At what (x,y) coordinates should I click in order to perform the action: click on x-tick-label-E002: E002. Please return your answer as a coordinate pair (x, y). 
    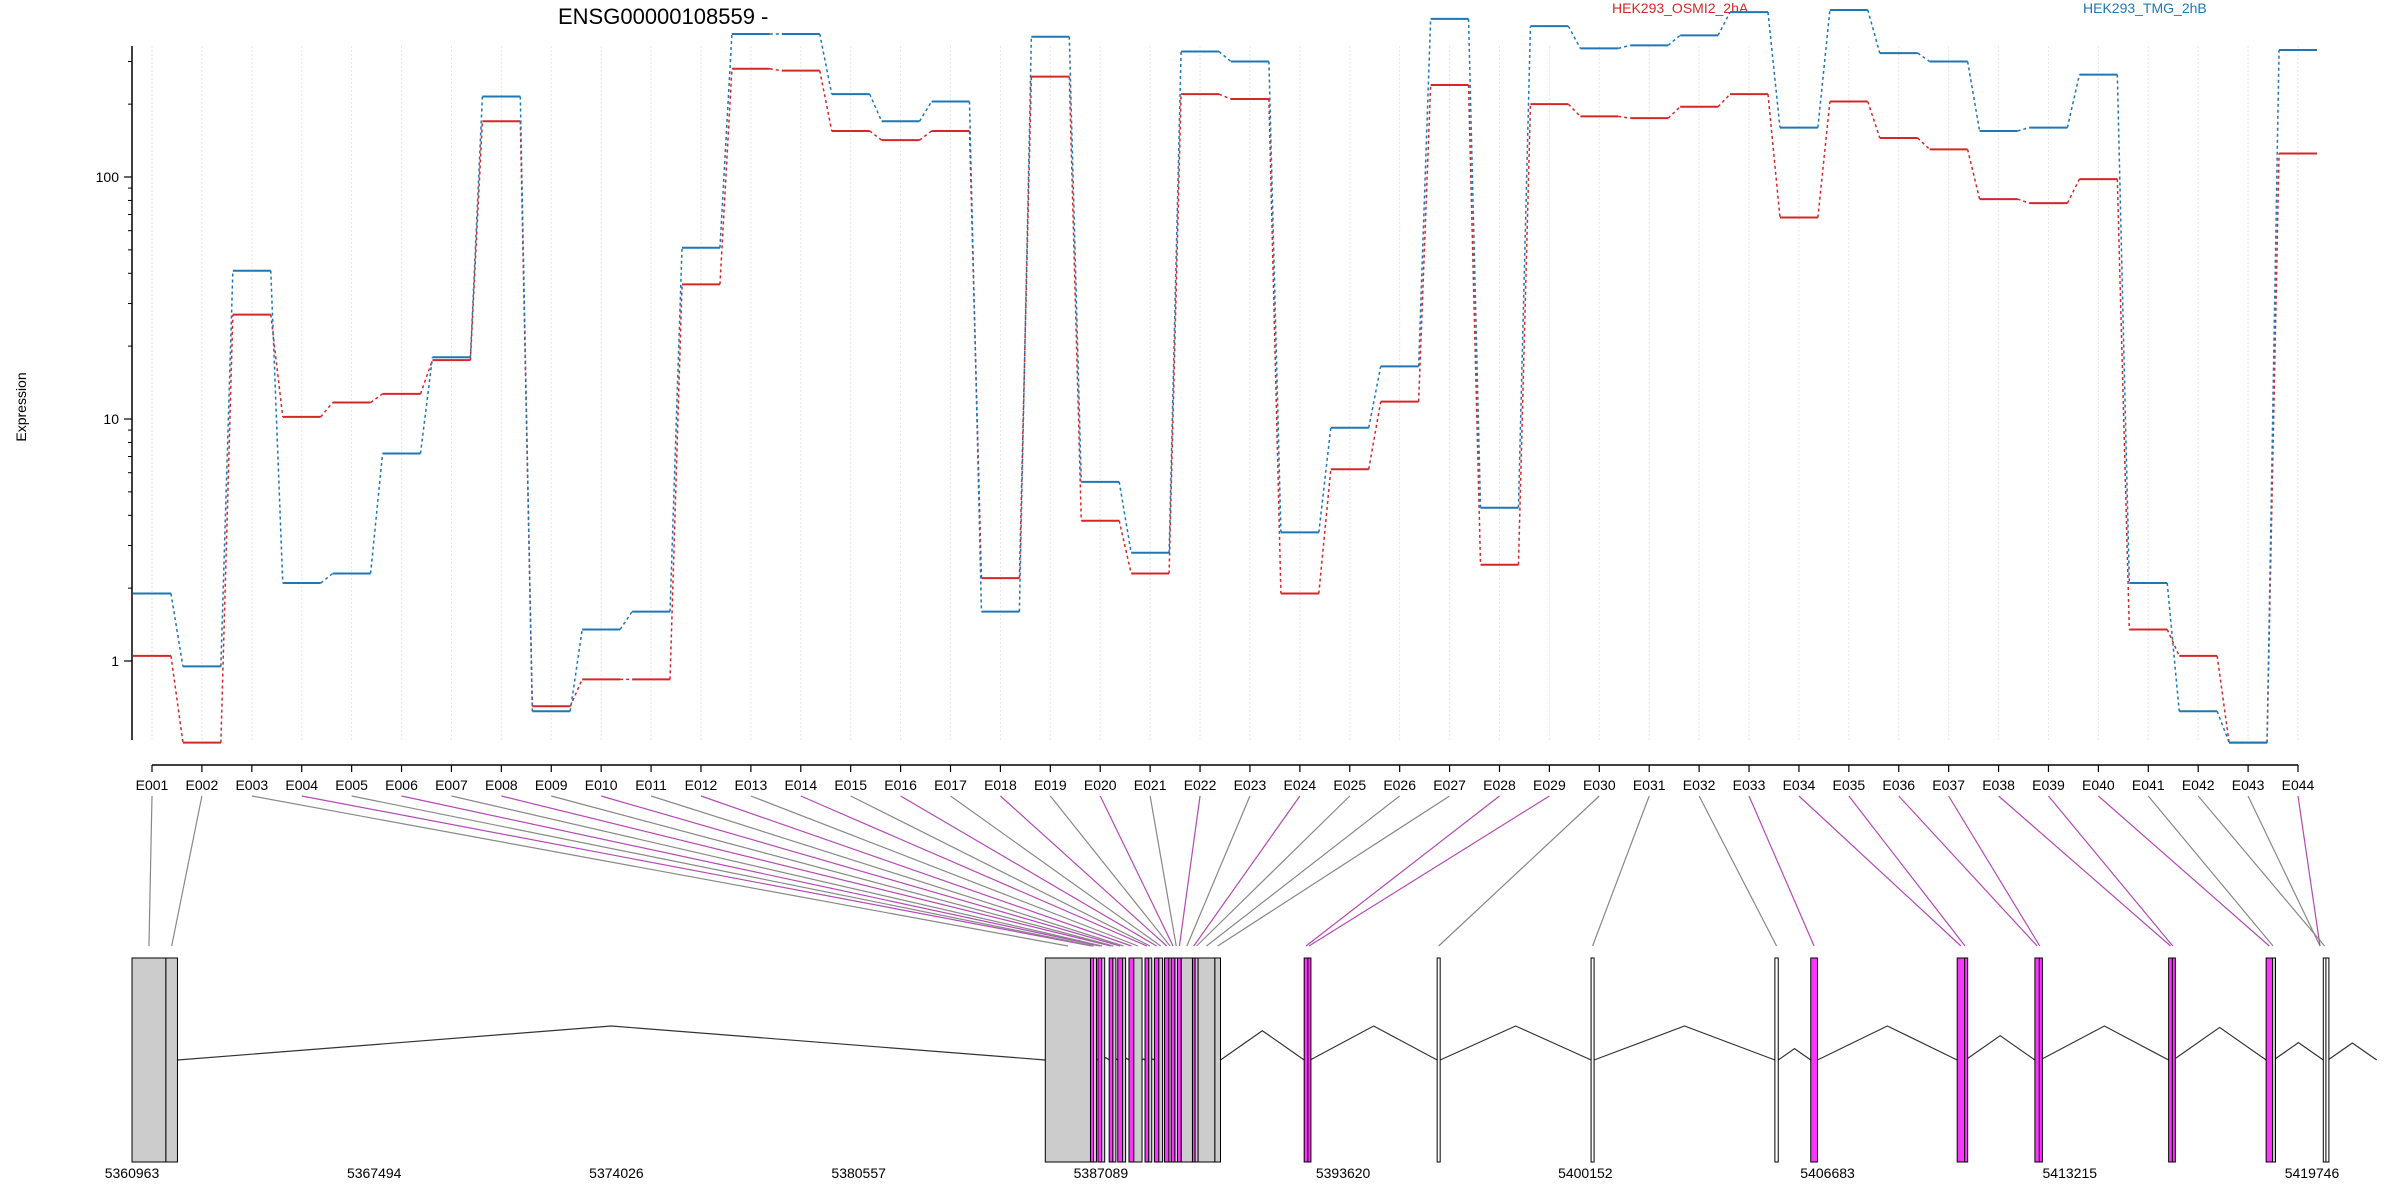
    Looking at the image, I should click on (202, 785).